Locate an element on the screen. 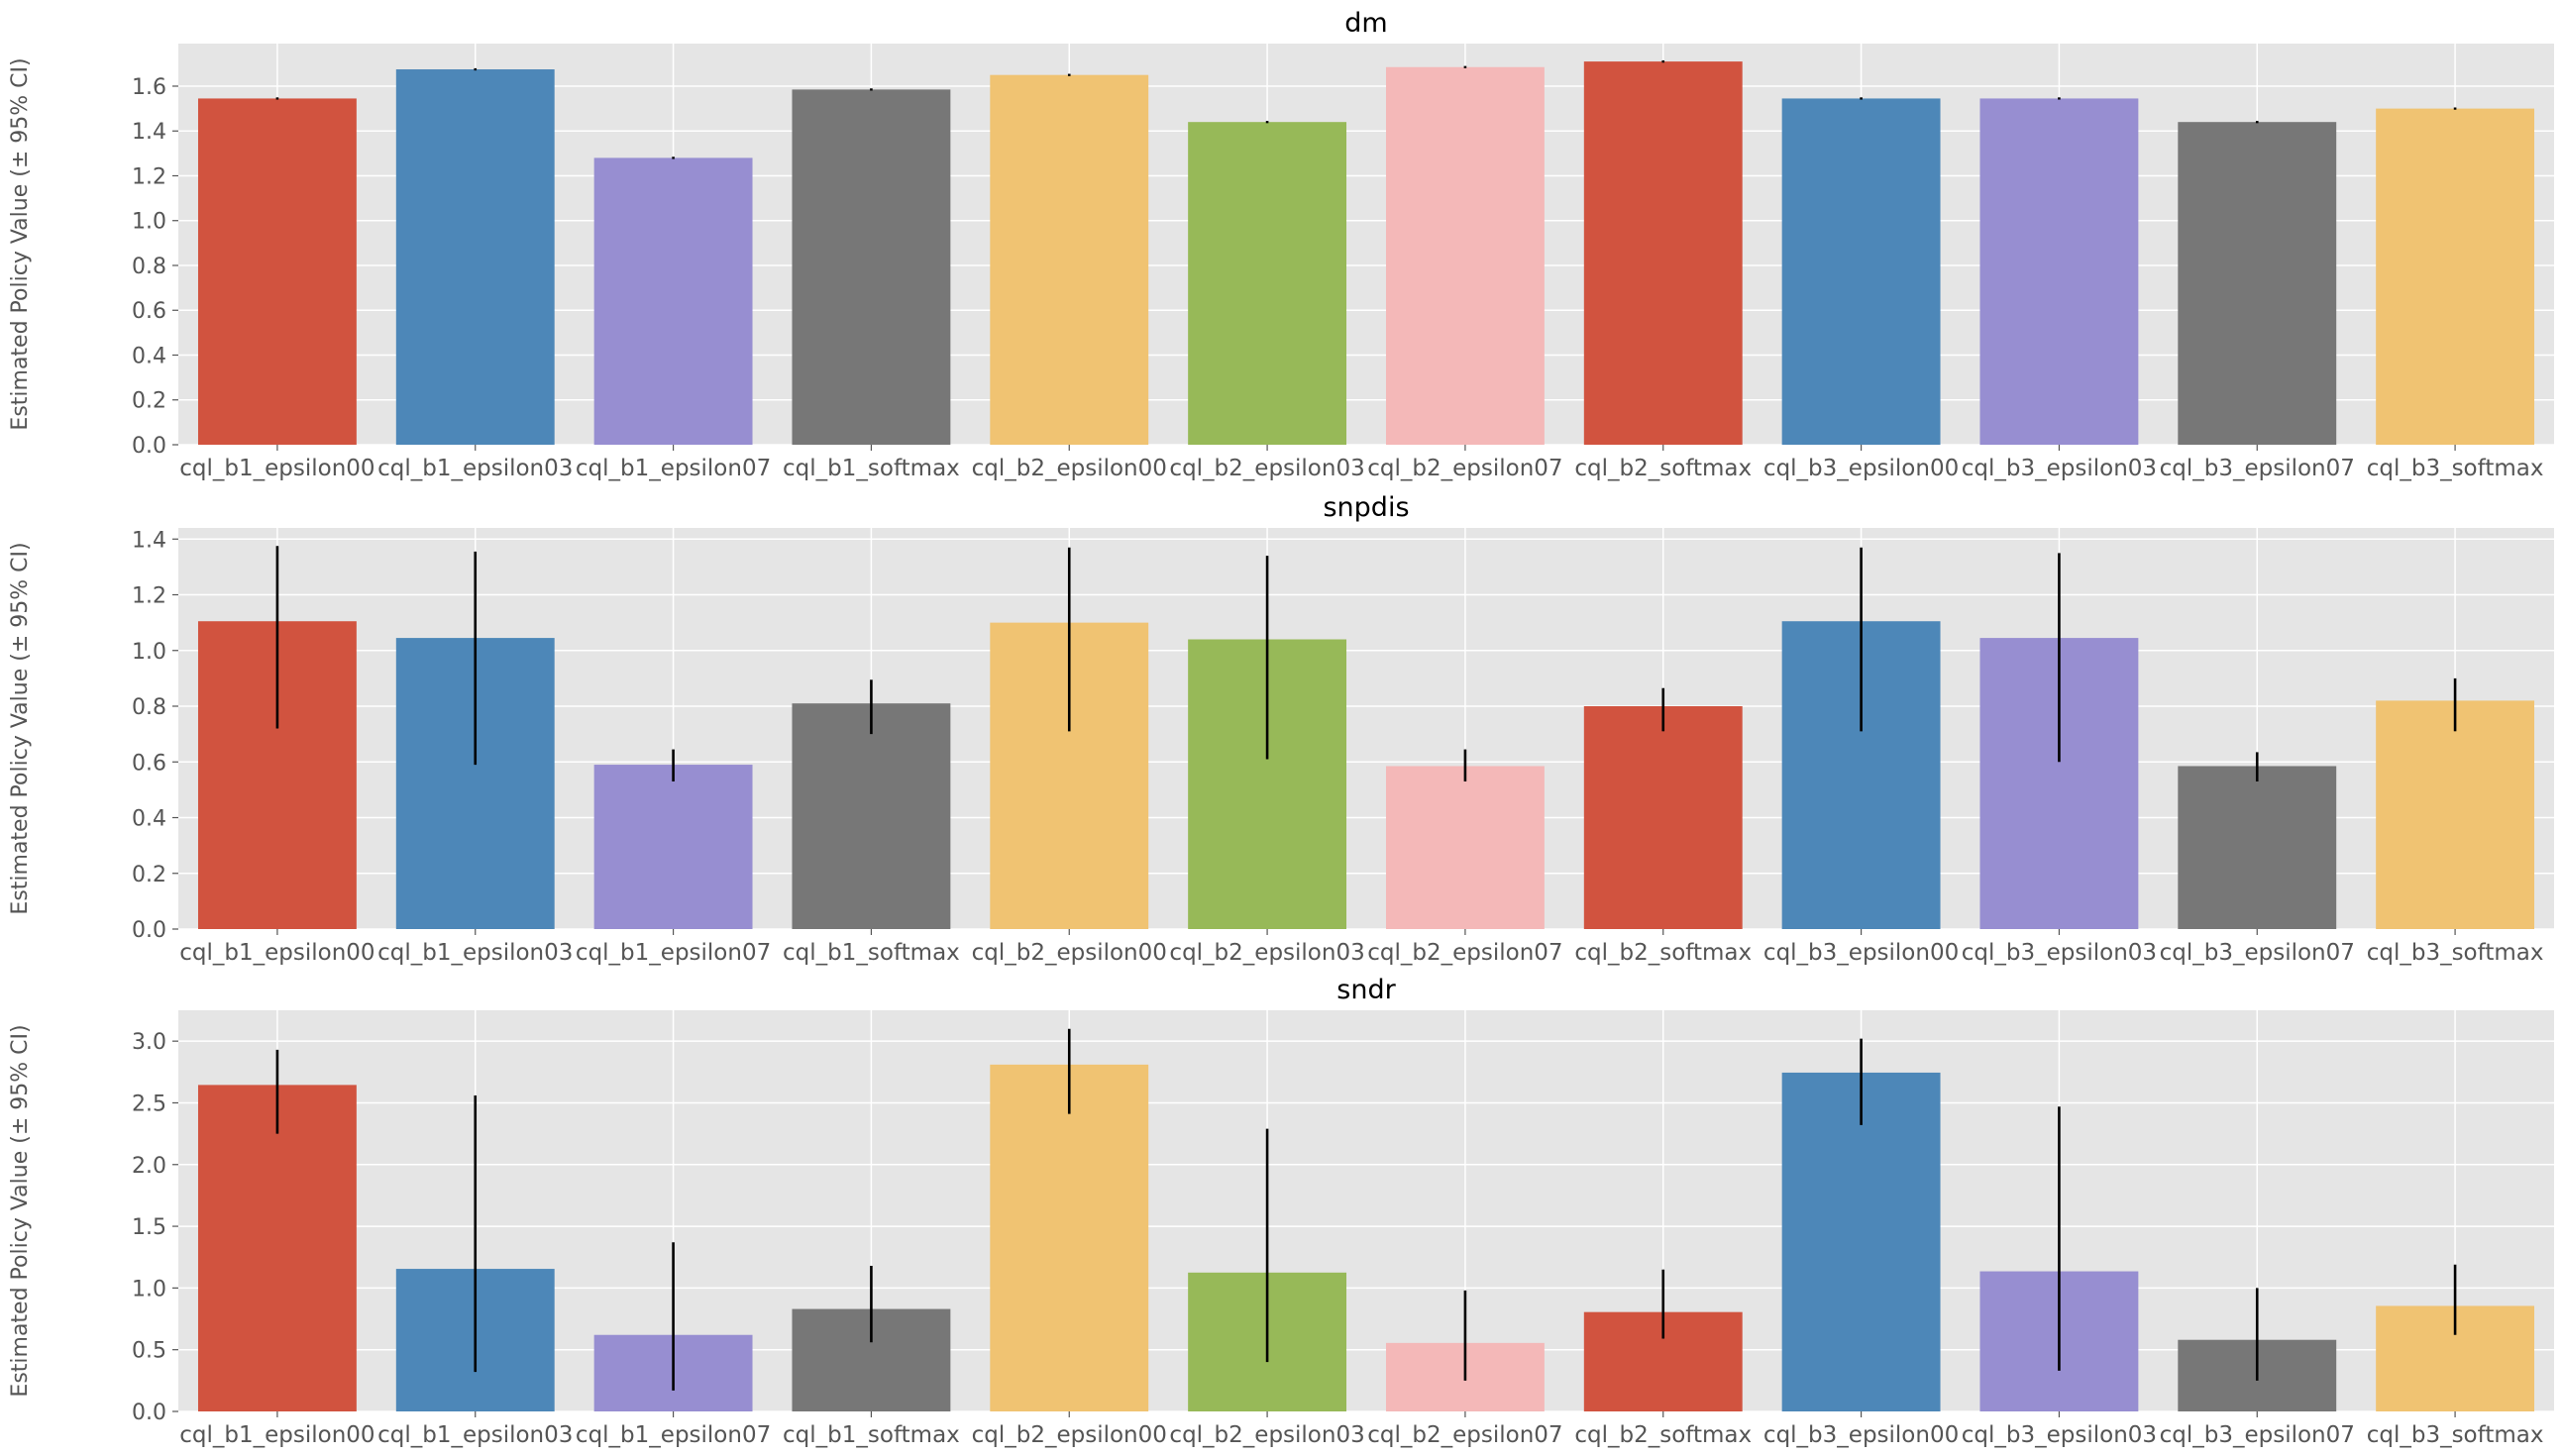  y-tick-label: 3.0 is located at coordinates (149, 1042).